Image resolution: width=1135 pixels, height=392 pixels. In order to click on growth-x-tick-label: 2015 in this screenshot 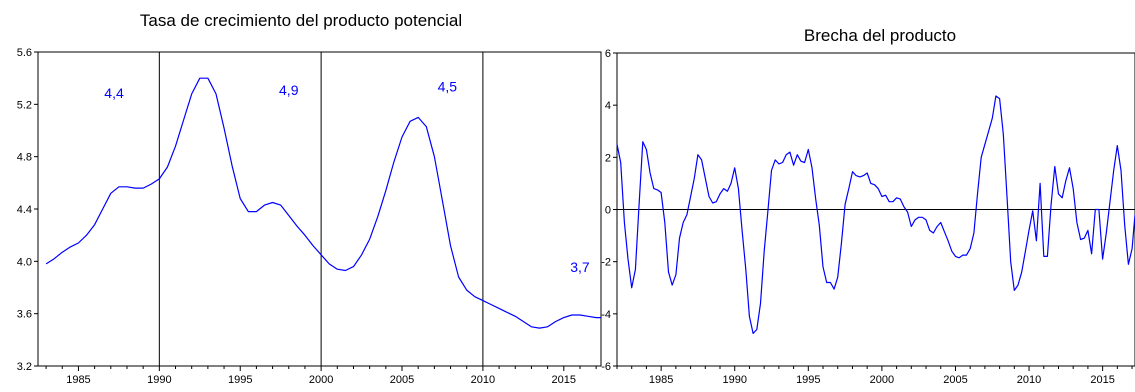, I will do `click(564, 380)`.